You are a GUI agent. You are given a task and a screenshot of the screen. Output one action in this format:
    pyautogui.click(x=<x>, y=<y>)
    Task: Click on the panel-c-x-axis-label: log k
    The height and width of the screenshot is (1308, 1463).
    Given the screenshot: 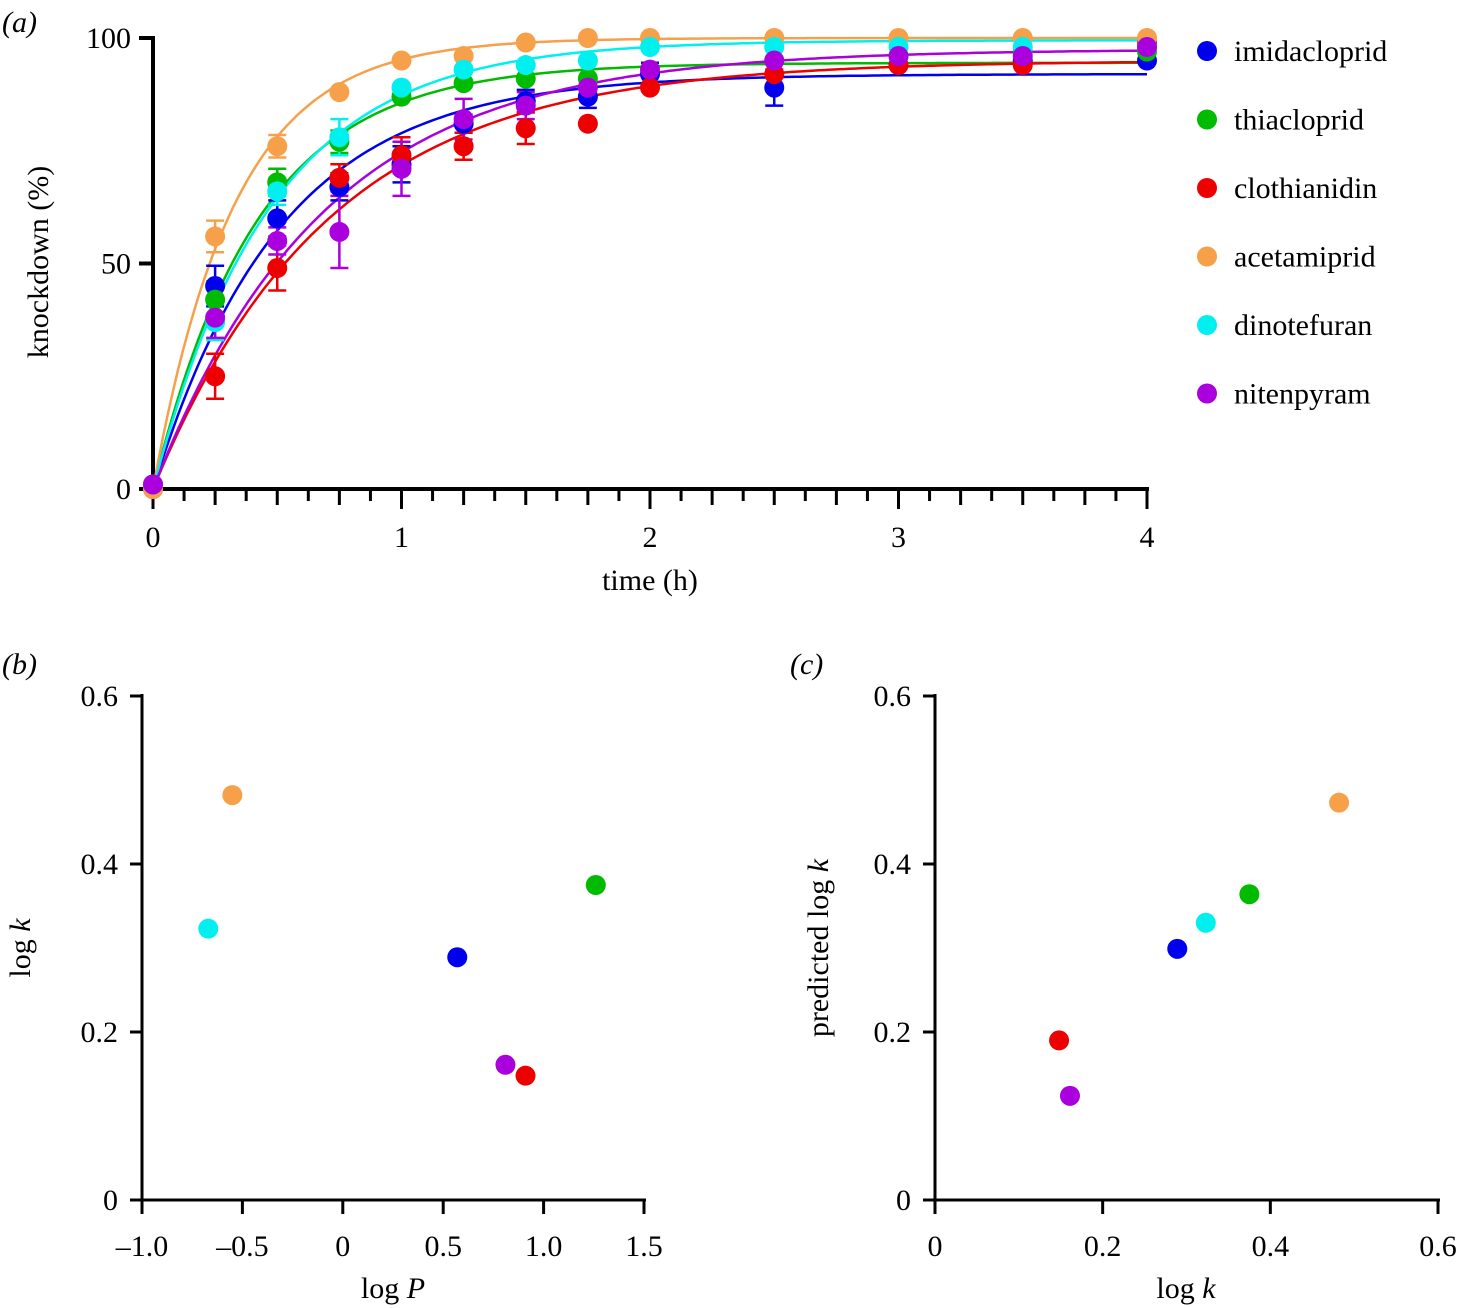 What is the action you would take?
    pyautogui.click(x=1186, y=1288)
    